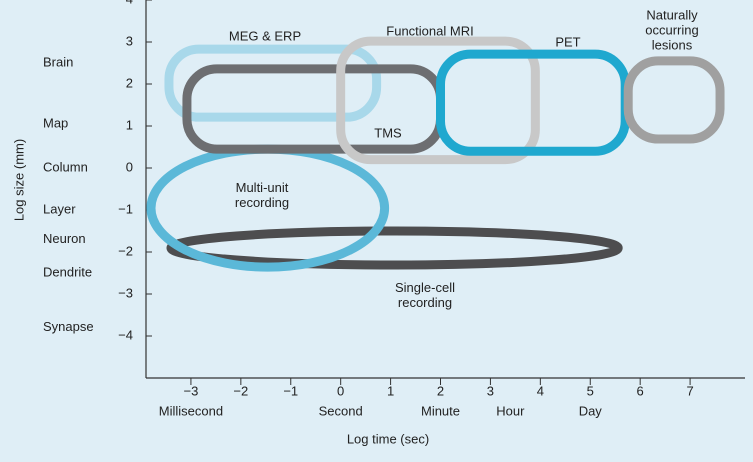 The width and height of the screenshot is (753, 462). What do you see at coordinates (341, 410) in the screenshot?
I see `x-category-label: Second` at bounding box center [341, 410].